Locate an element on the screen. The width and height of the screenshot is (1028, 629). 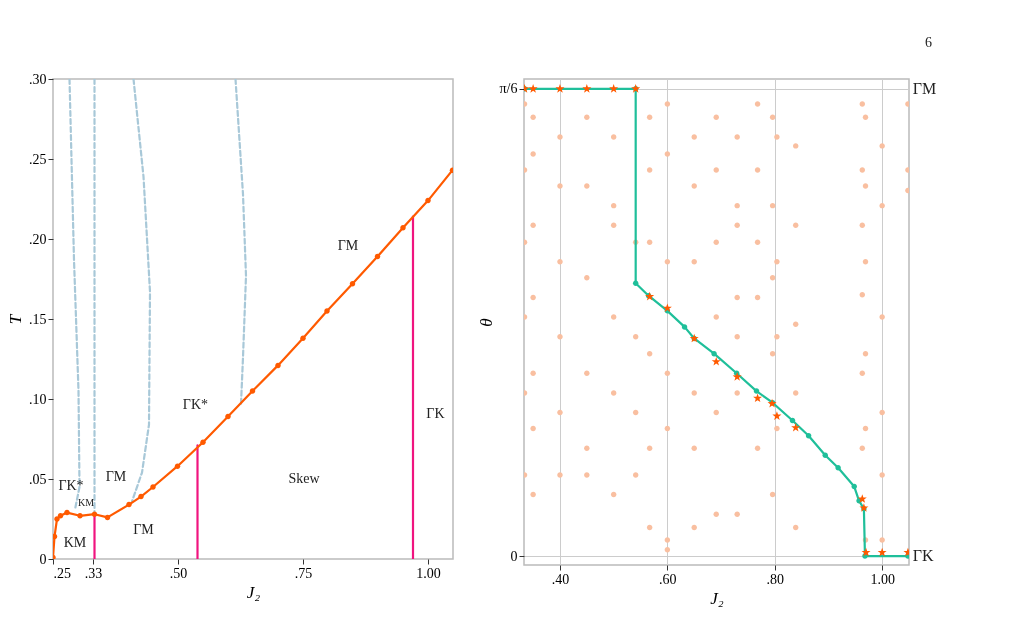
y-tick-label: .20 is located at coordinates (38, 239).